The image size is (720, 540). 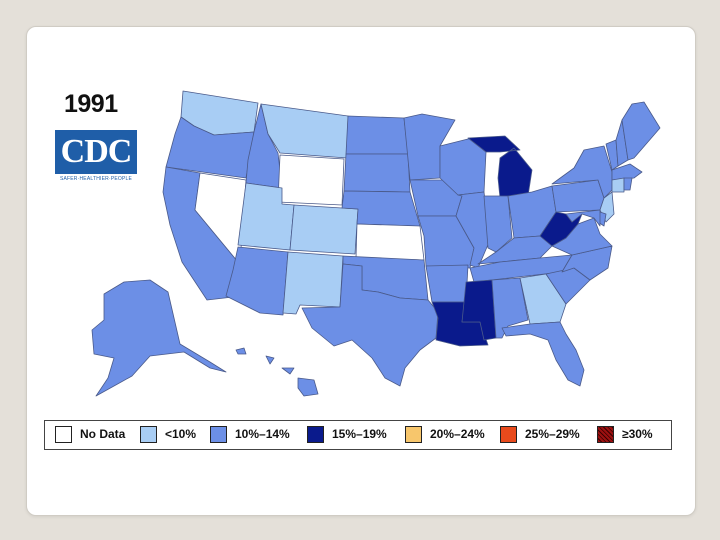 What do you see at coordinates (370, 325) in the screenshot?
I see `state-tx` at bounding box center [370, 325].